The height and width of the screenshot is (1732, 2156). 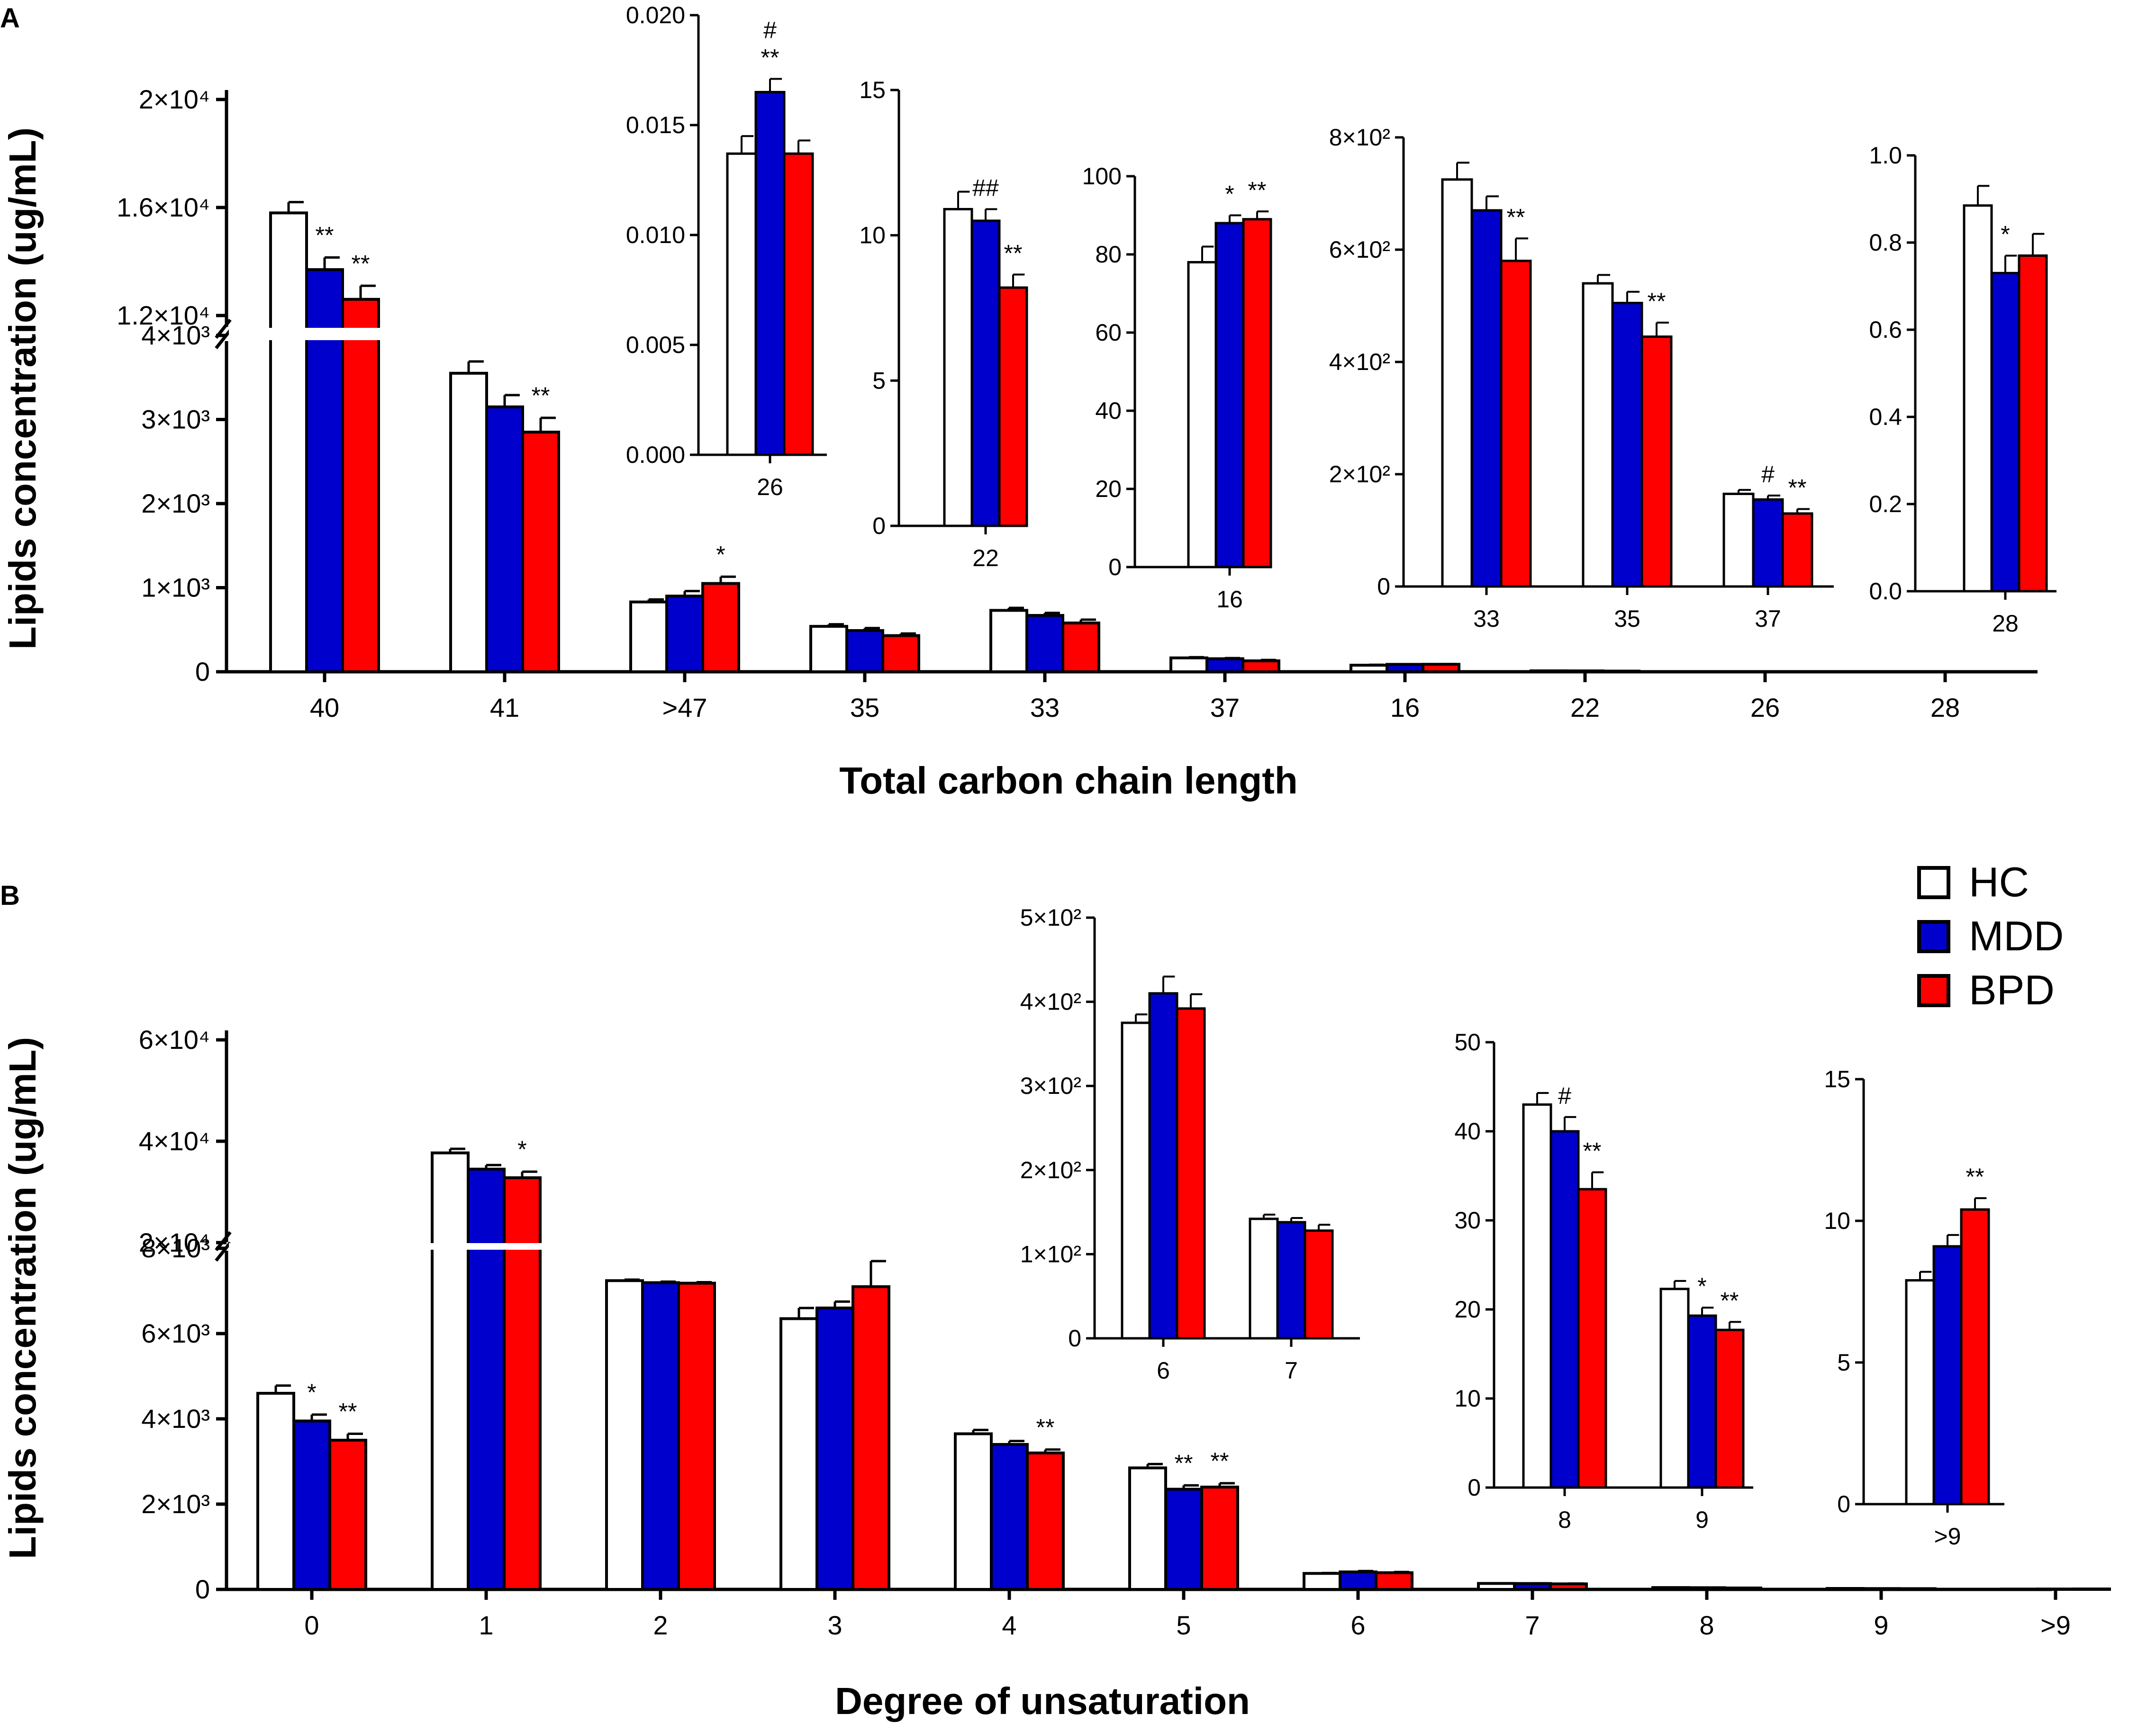 What do you see at coordinates (1359, 250) in the screenshot?
I see `panel-a-inset-y-tick-label: 6×10²` at bounding box center [1359, 250].